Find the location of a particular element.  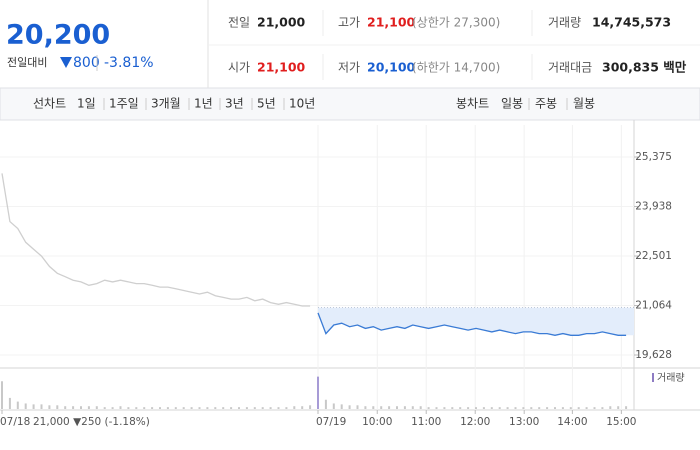

field-label: 거래대금 is located at coordinates (570, 68).